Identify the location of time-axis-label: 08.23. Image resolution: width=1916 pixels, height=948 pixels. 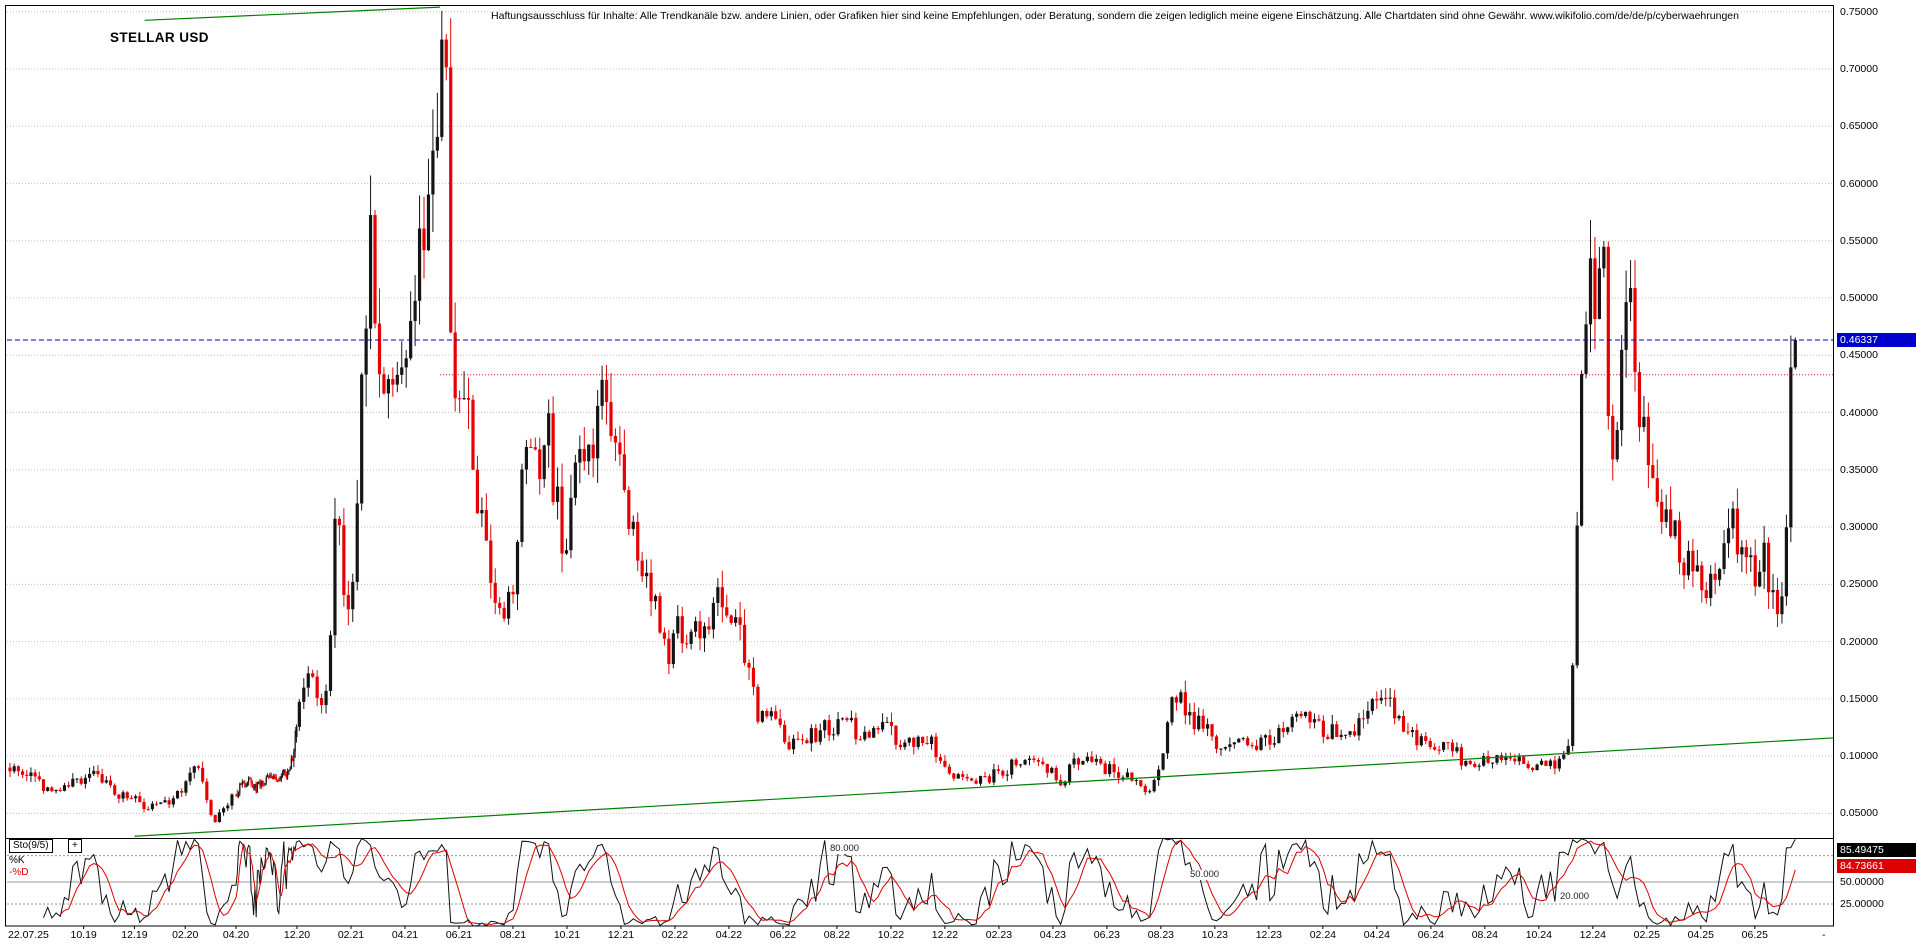
(1161, 935).